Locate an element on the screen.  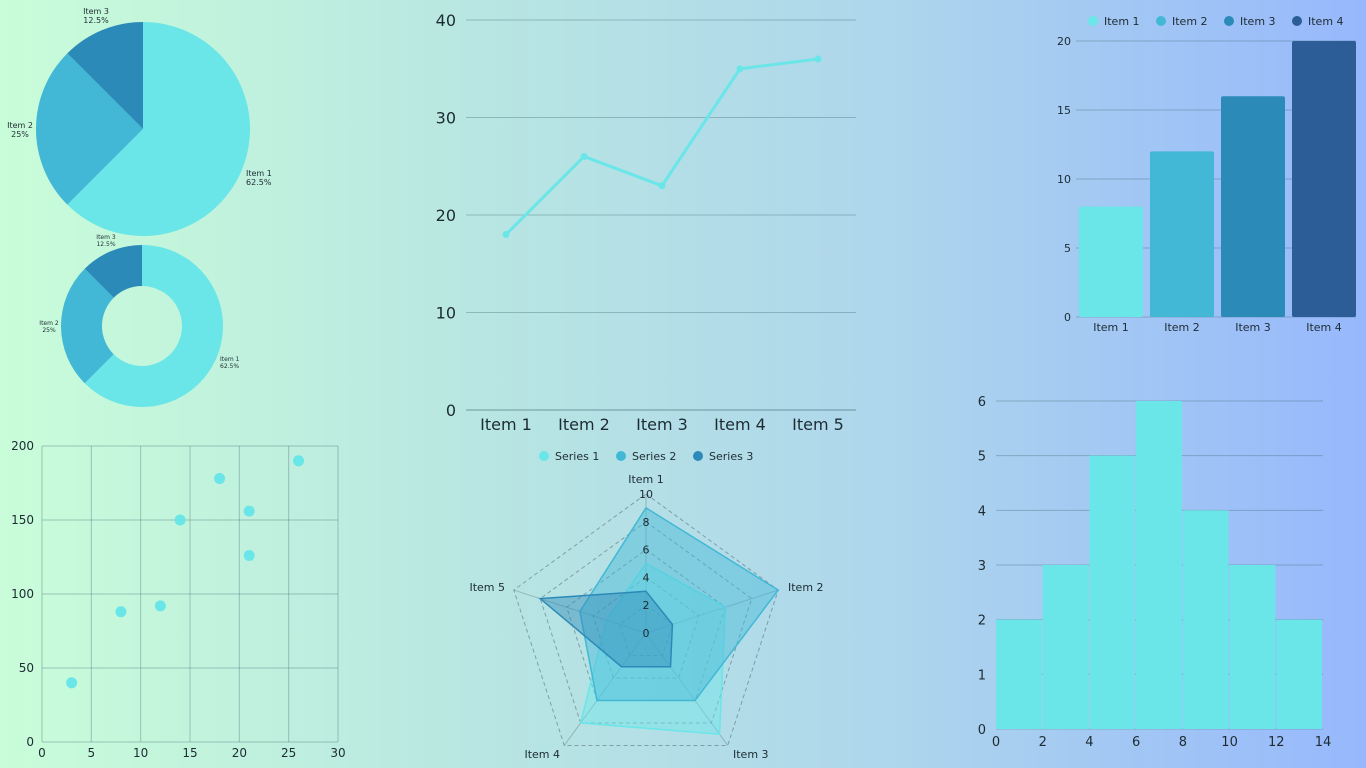
r-tick-label: 8 is located at coordinates (646, 522).